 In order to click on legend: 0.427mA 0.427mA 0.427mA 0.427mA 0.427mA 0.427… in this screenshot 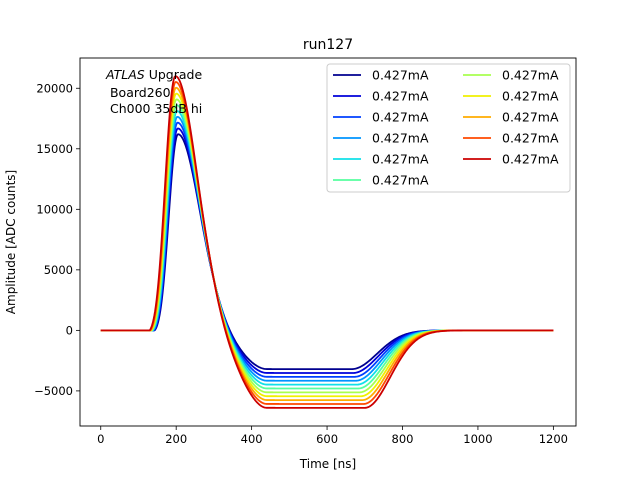, I will do `click(448, 128)`.